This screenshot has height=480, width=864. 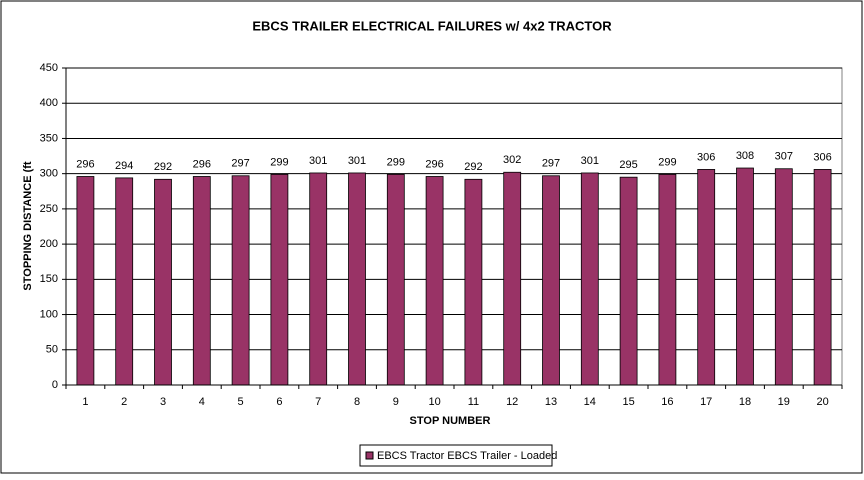 I want to click on data-label: 294, so click(x=124, y=166).